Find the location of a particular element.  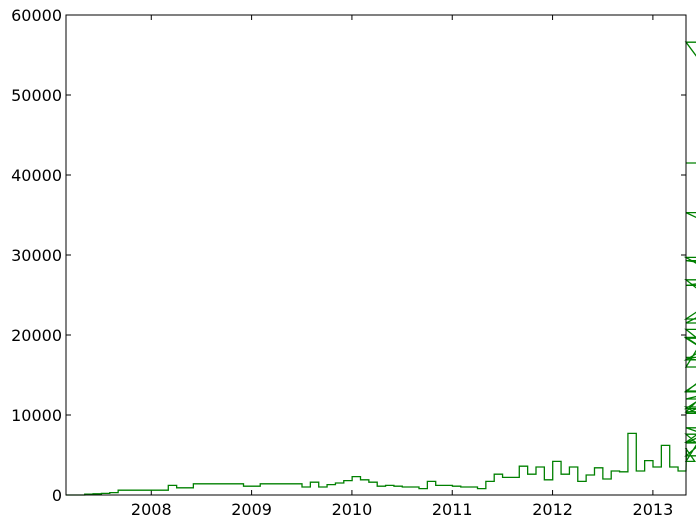

x-tick-label: 2008 is located at coordinates (151, 509).